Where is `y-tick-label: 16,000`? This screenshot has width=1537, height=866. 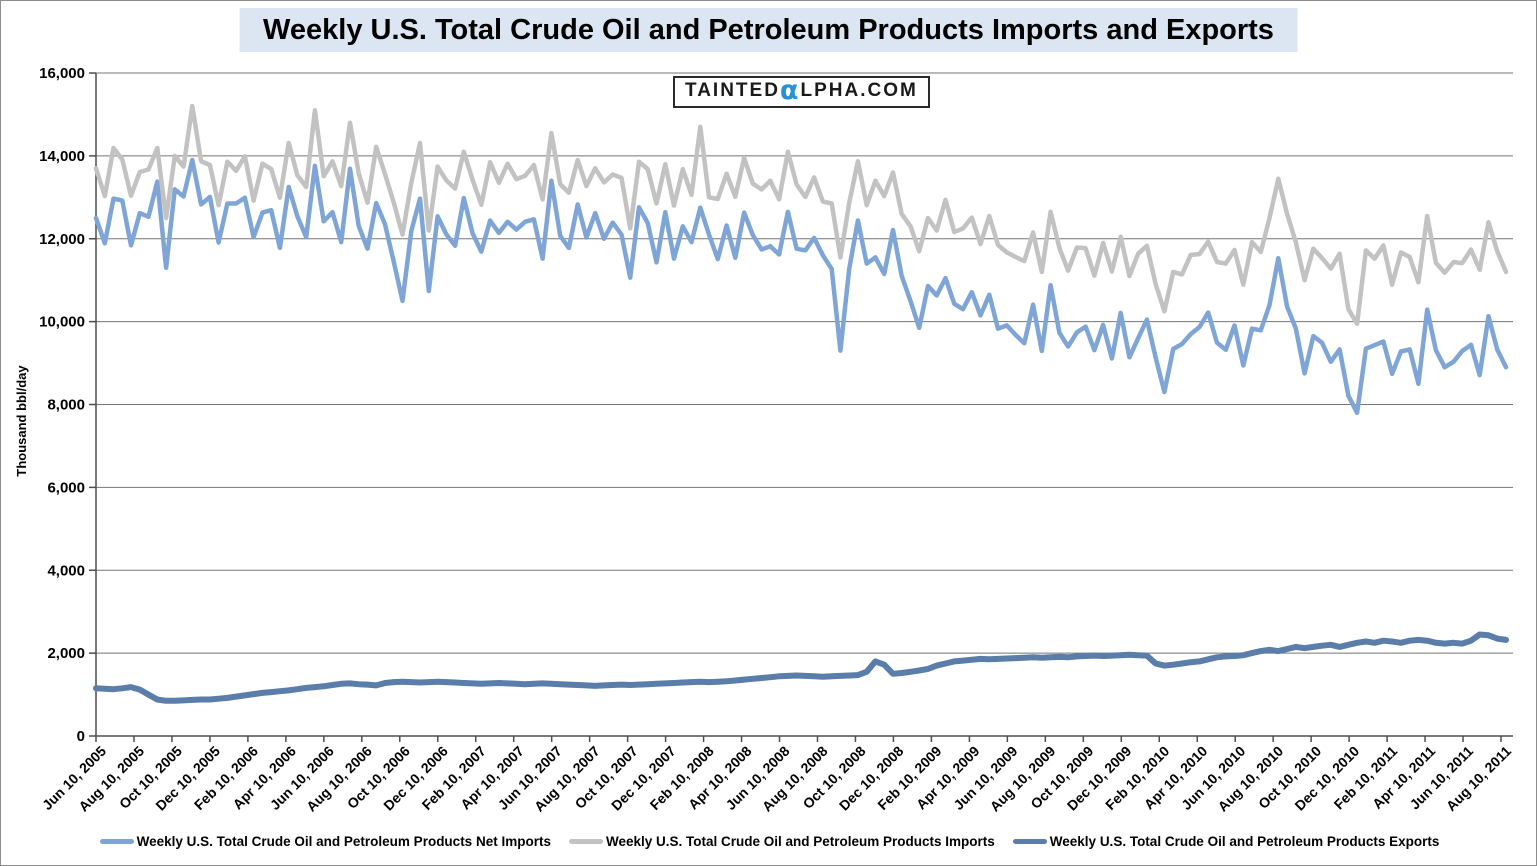 y-tick-label: 16,000 is located at coordinates (62, 73).